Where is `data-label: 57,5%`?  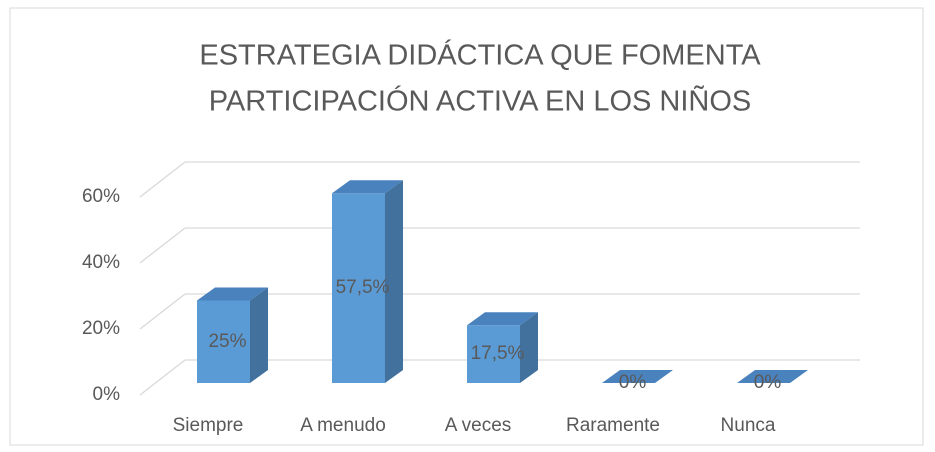 data-label: 57,5% is located at coordinates (363, 287).